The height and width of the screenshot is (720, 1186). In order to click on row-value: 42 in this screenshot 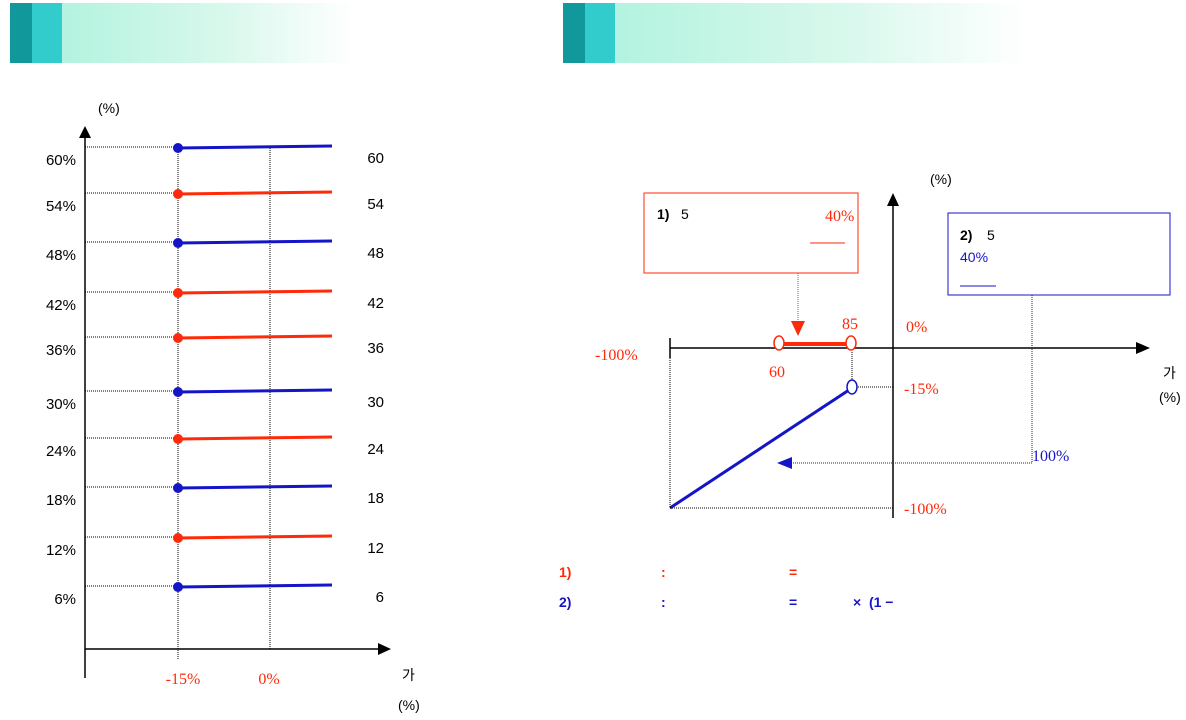, I will do `click(375, 303)`.